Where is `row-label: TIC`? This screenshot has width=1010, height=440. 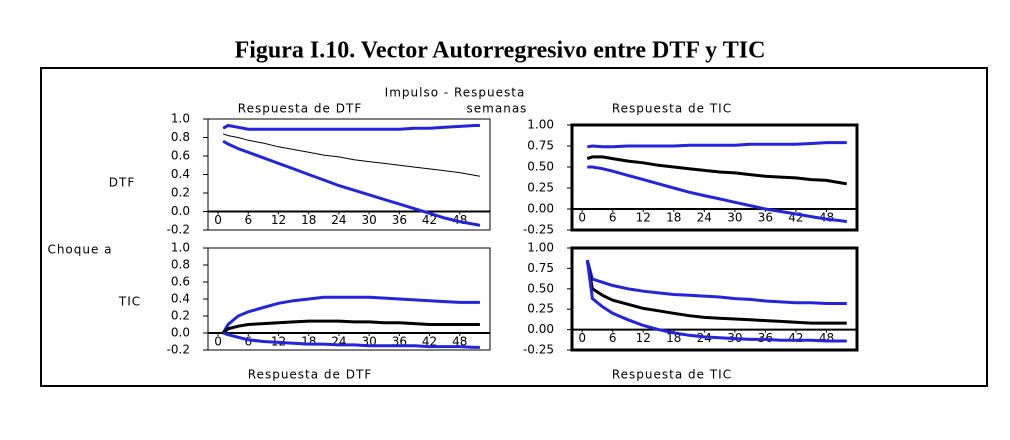 row-label: TIC is located at coordinates (129, 302).